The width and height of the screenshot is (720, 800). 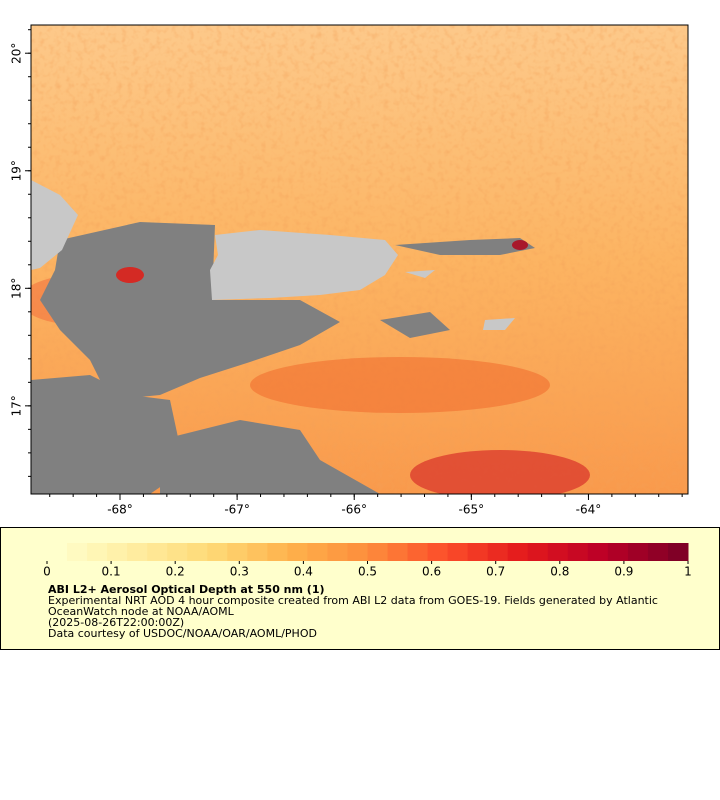 What do you see at coordinates (17, 288) in the screenshot?
I see `lat-tick-label: 18°` at bounding box center [17, 288].